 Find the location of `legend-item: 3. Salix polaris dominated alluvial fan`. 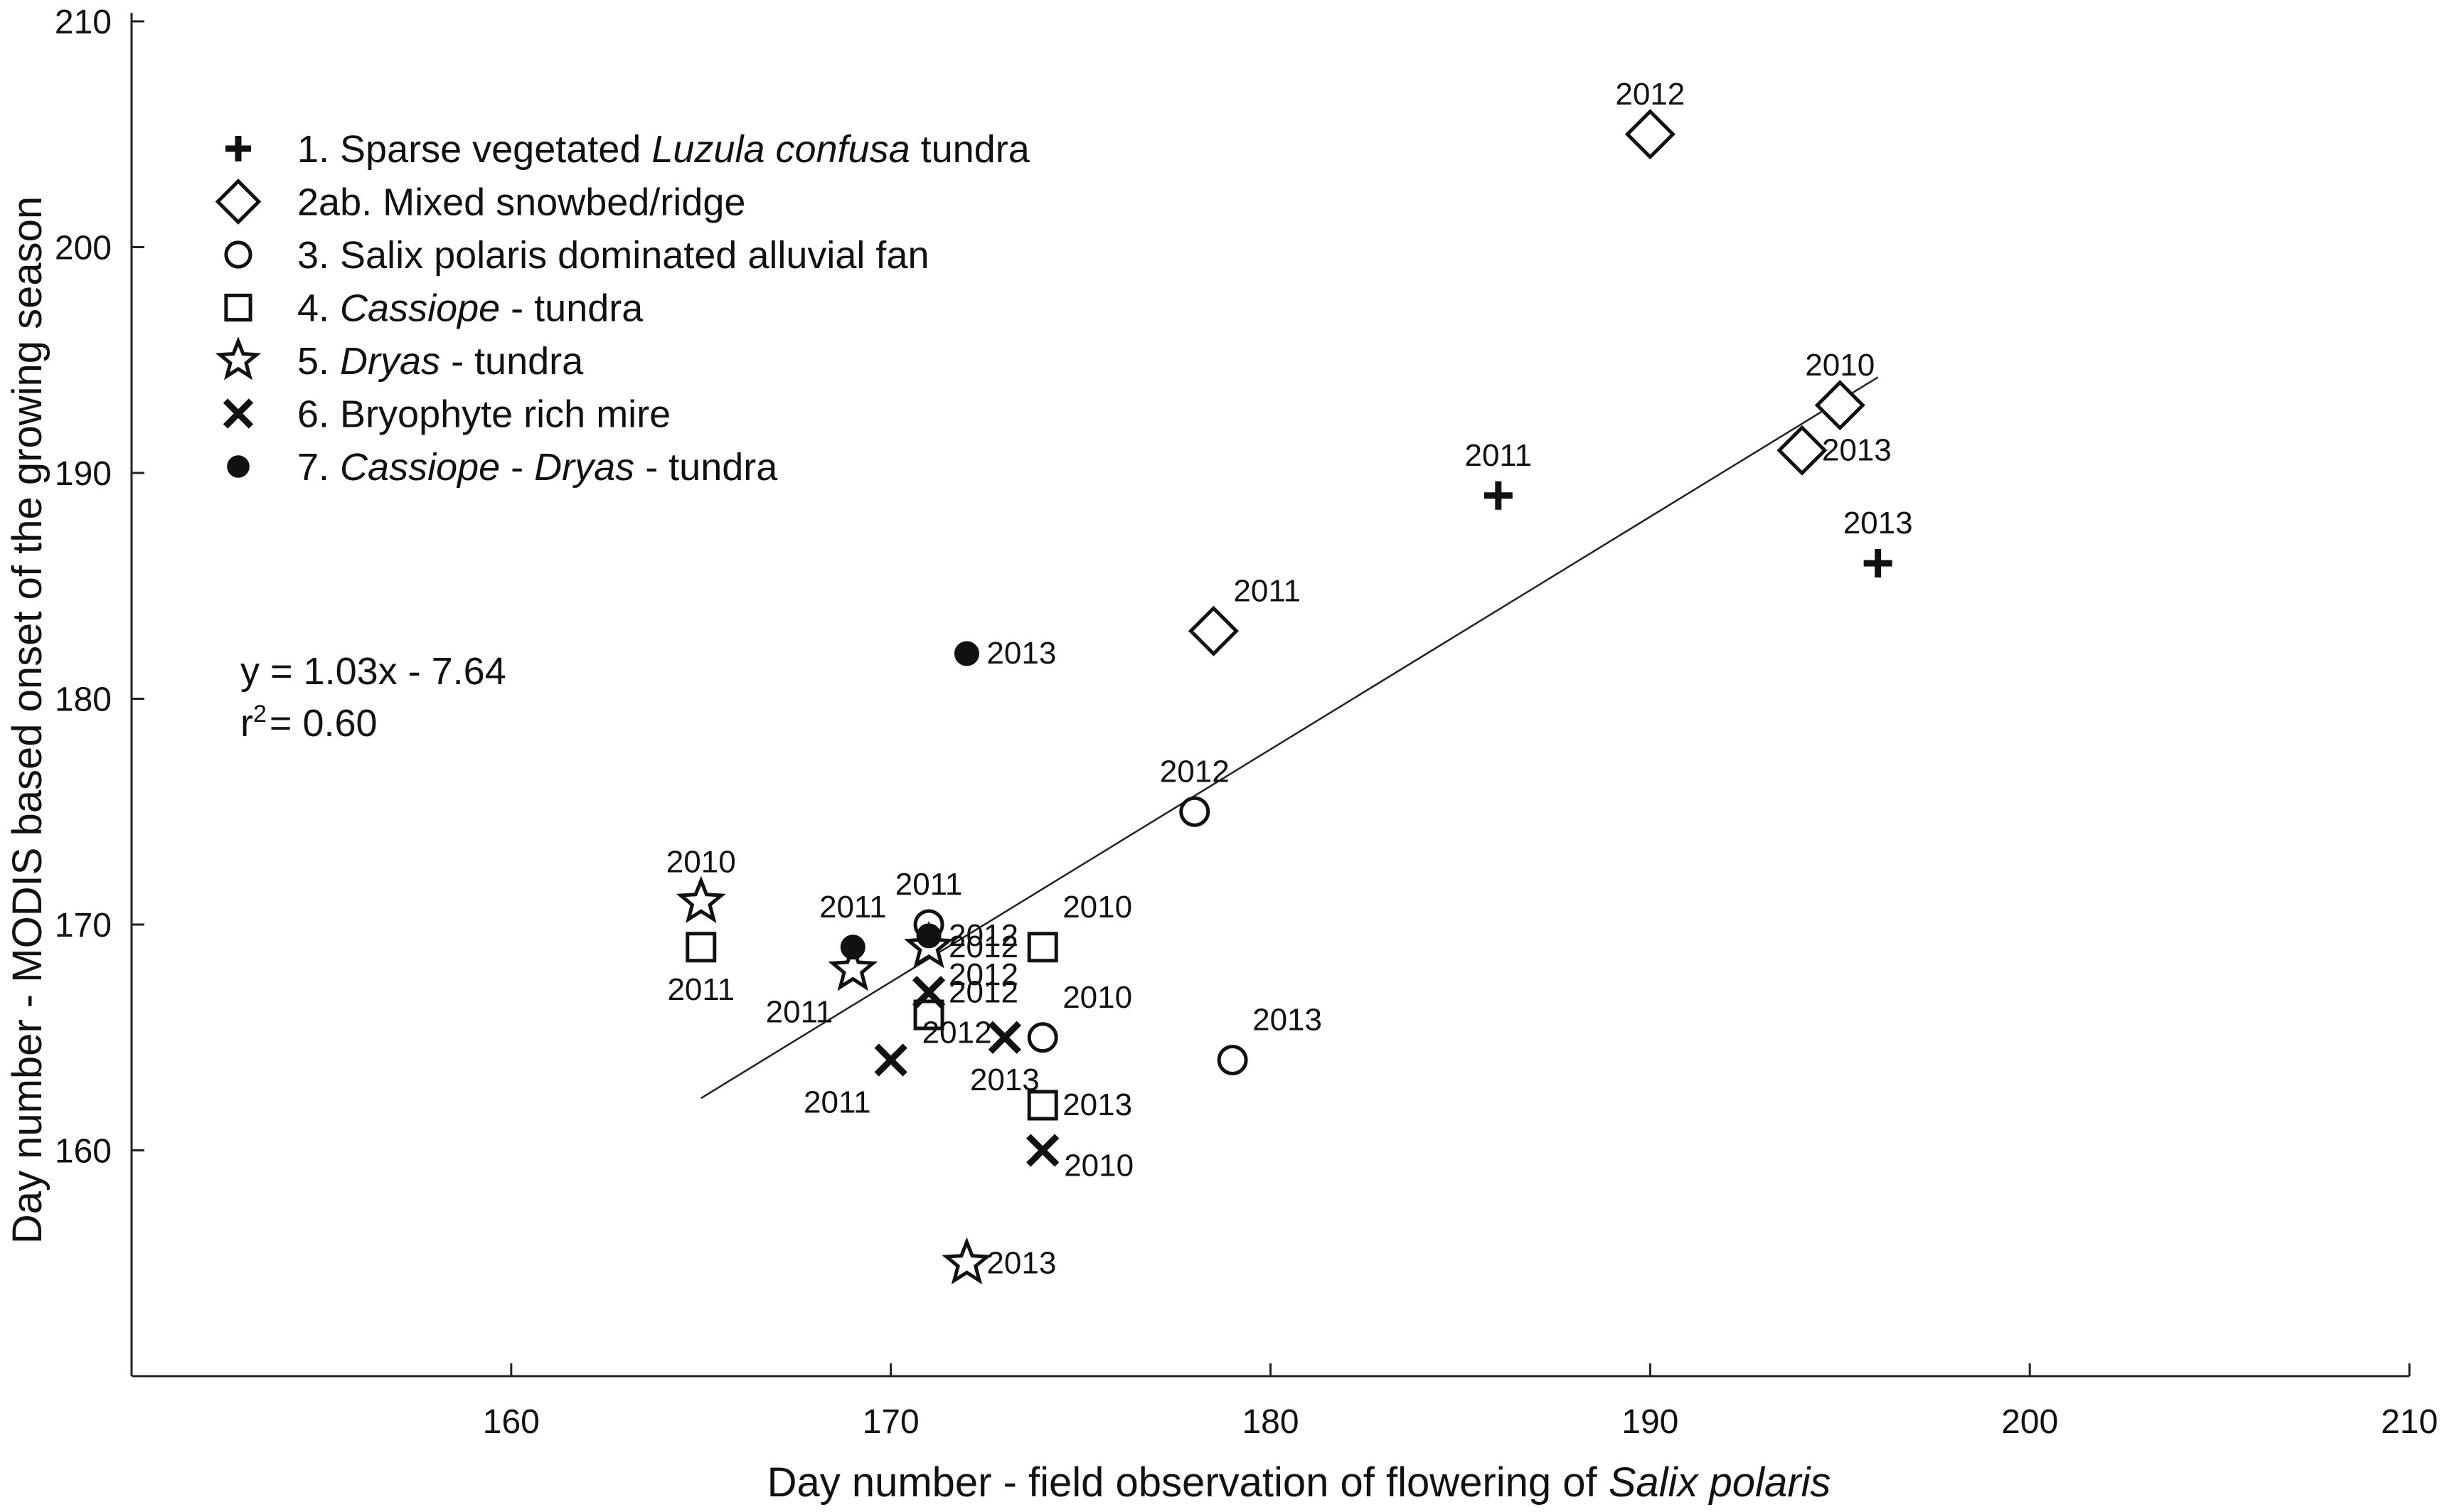

legend-item: 3. Salix polaris dominated alluvial fan is located at coordinates (576, 255).